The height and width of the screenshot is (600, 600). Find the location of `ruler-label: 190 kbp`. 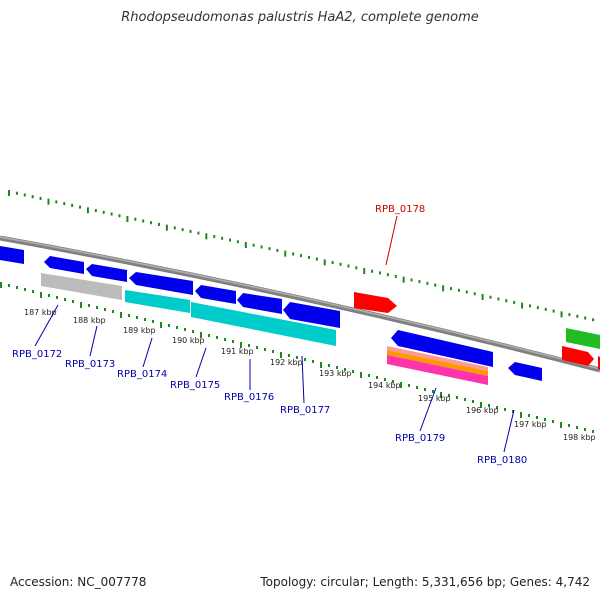

ruler-label: 190 kbp is located at coordinates (188, 340).